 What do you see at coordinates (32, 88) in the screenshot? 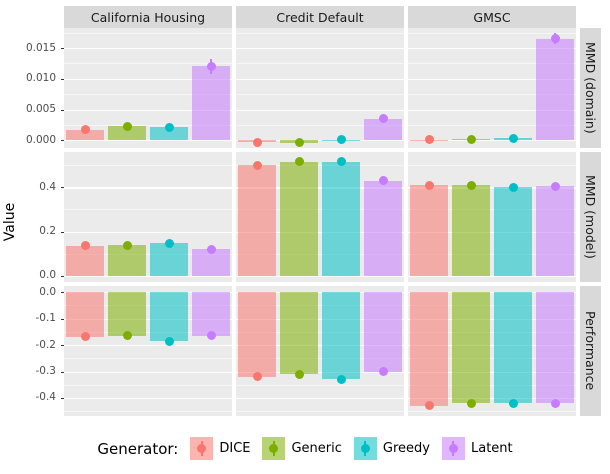
I see `y-axis: 0.000 0.005 0.010 0.015` at bounding box center [32, 88].